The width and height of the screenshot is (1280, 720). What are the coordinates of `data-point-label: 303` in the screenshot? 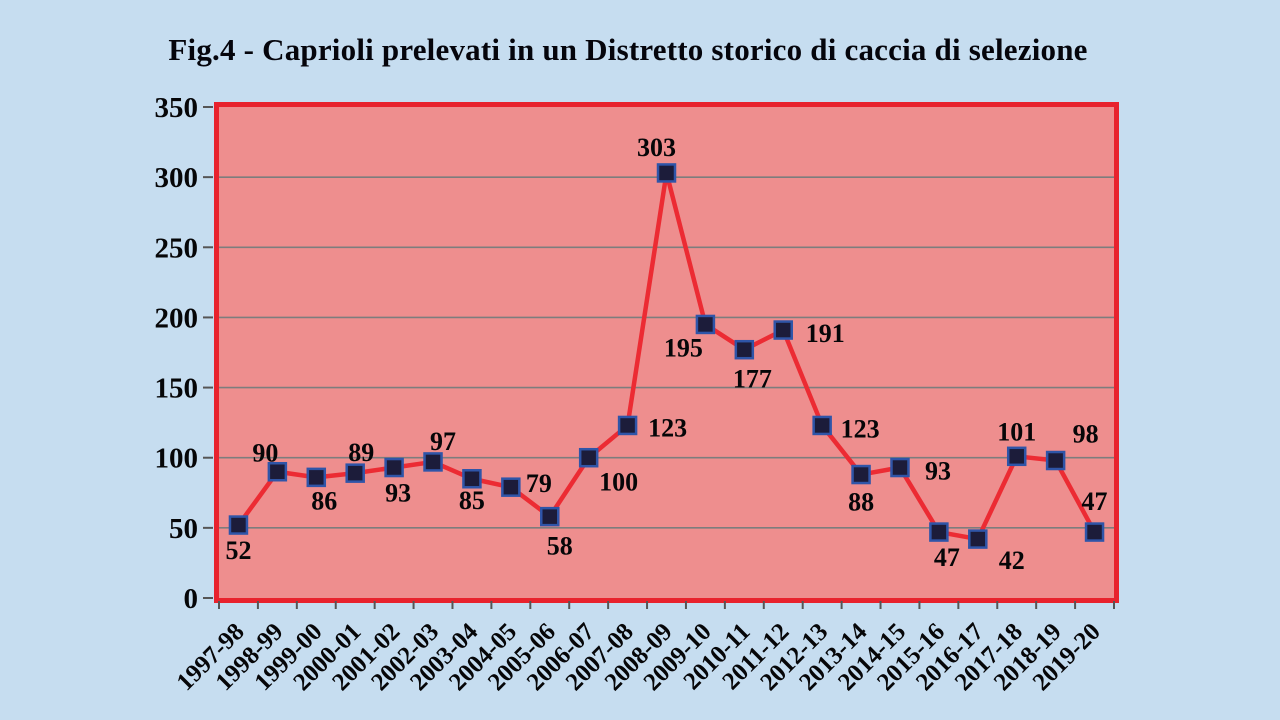 It's located at (656, 147).